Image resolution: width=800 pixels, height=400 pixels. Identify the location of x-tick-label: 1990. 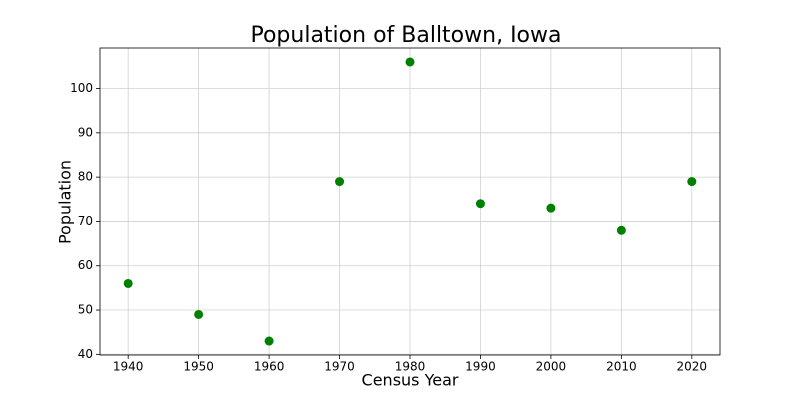
(480, 367).